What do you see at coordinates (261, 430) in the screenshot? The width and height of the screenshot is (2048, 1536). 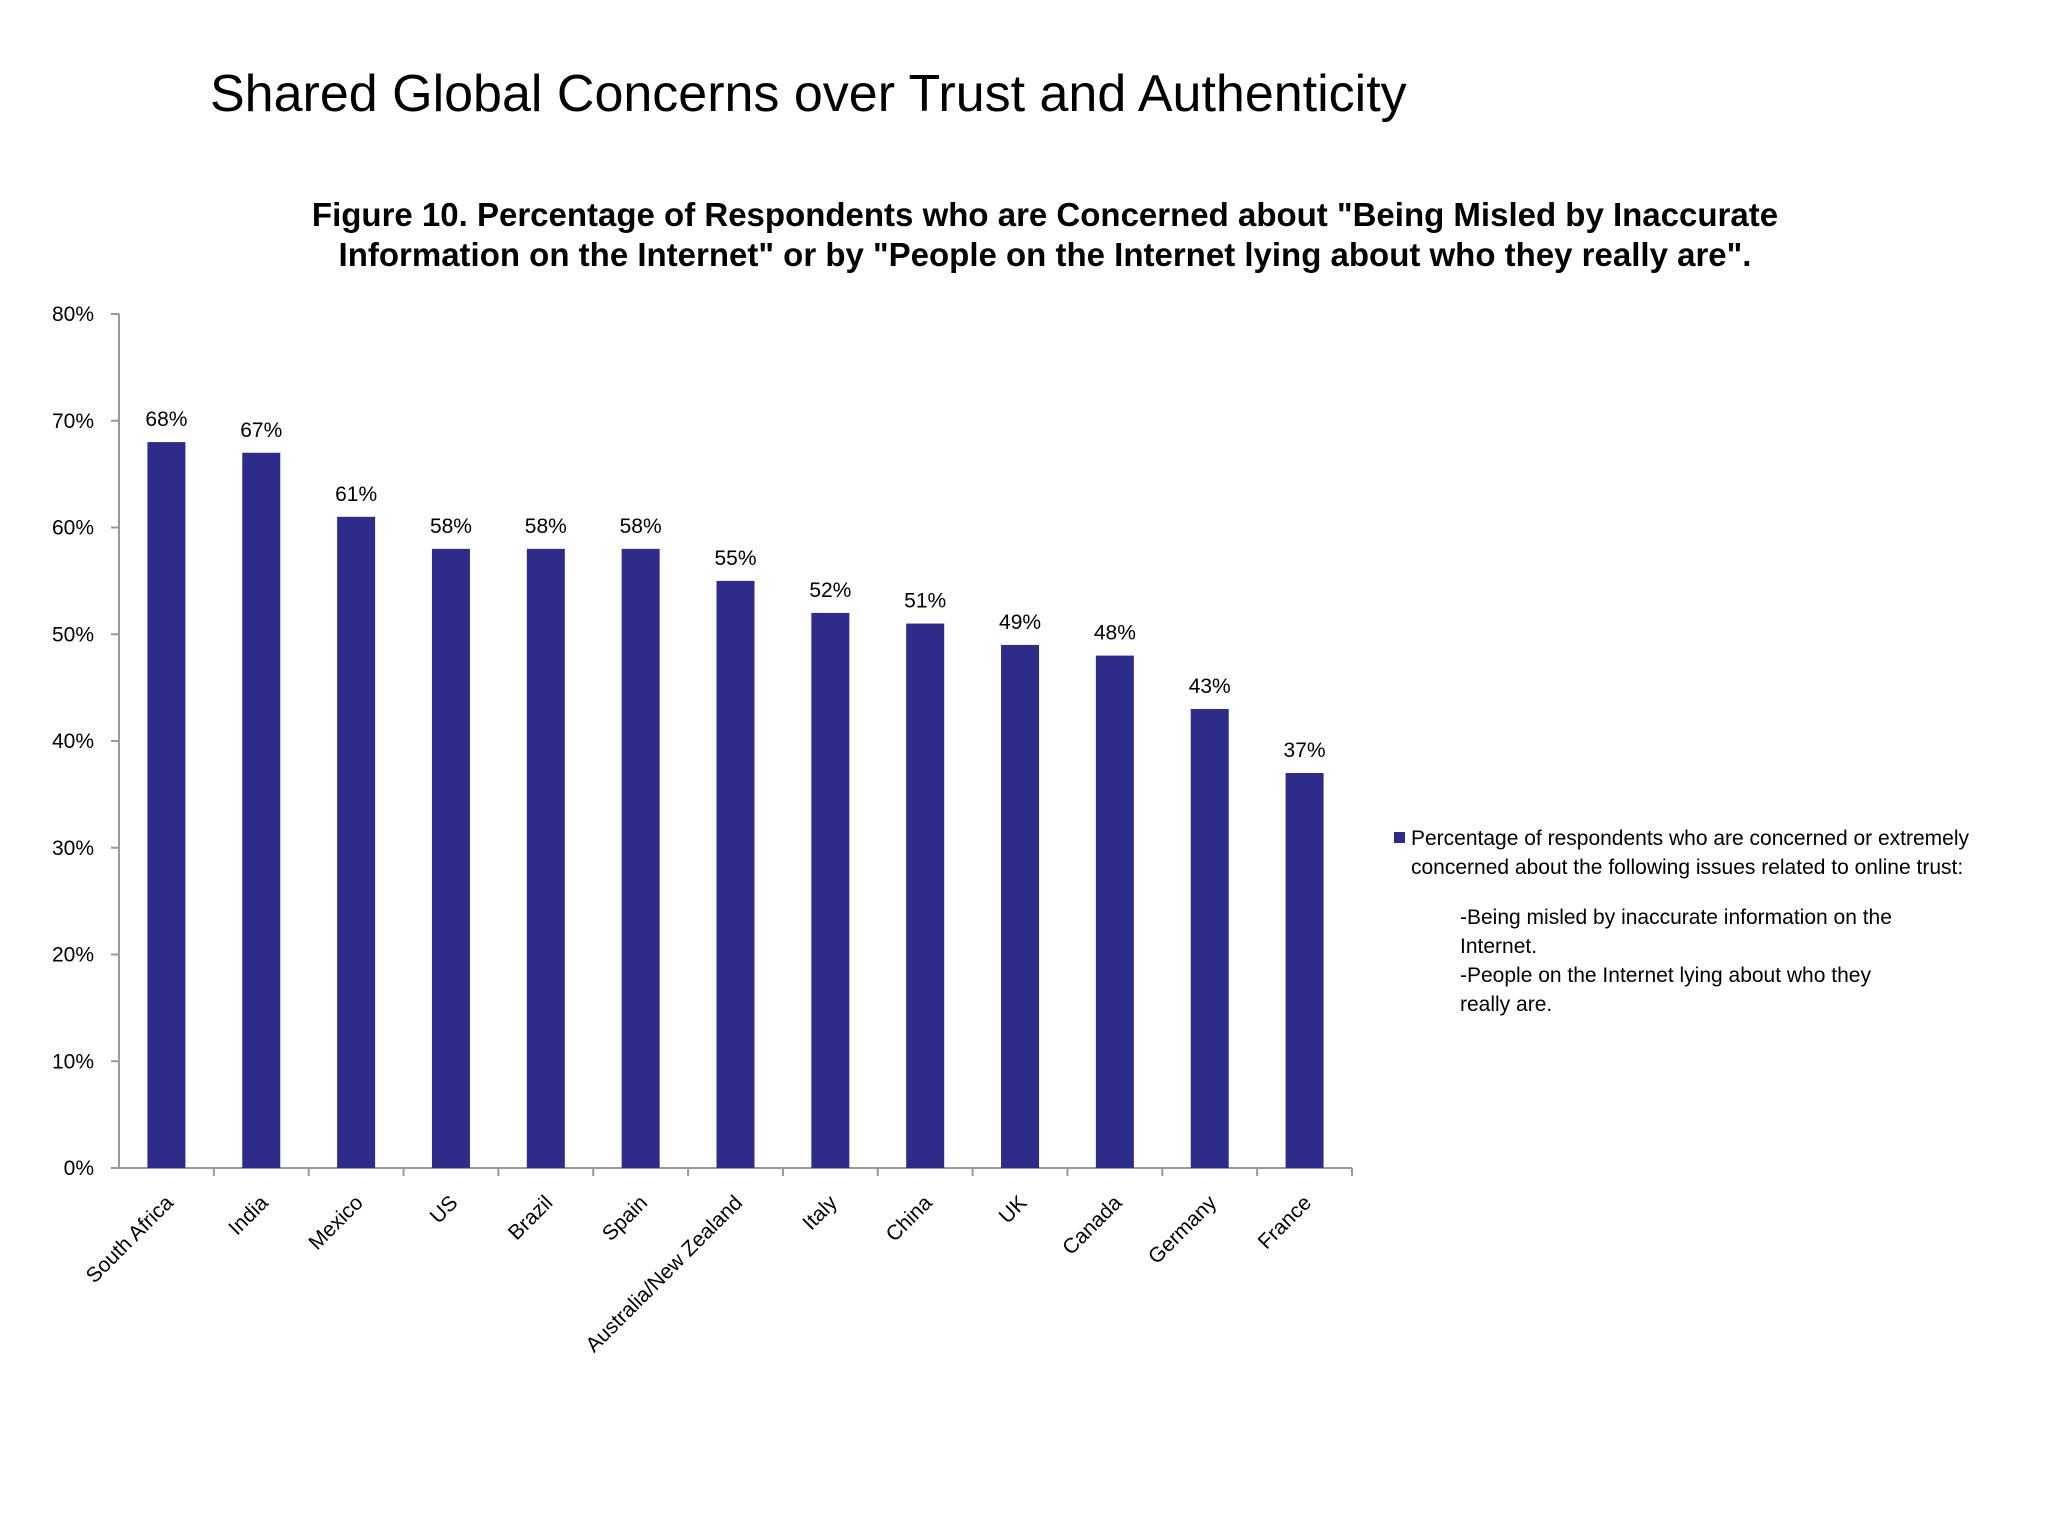 I see `bar-value-label: 67%` at bounding box center [261, 430].